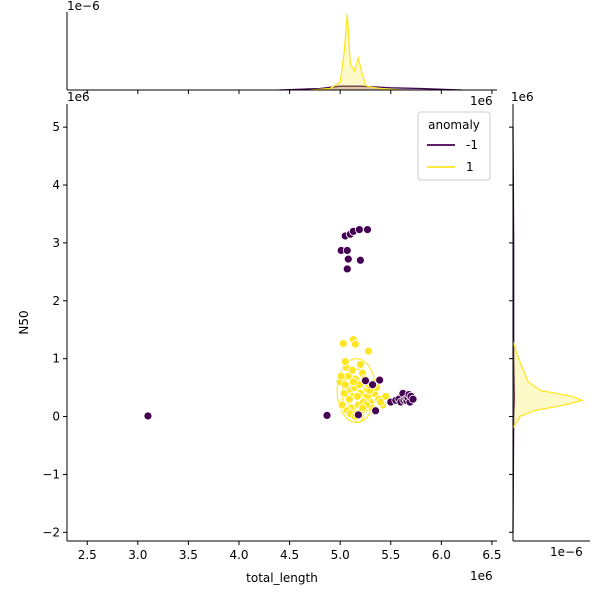 Image resolution: width=600 pixels, height=600 pixels. I want to click on marginal-y-exponent-label: 1e−6, so click(566, 552).